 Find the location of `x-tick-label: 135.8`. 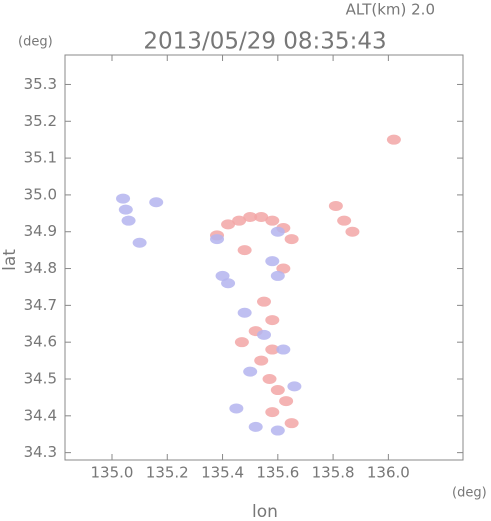

x-tick-label: 135.8 is located at coordinates (333, 473).